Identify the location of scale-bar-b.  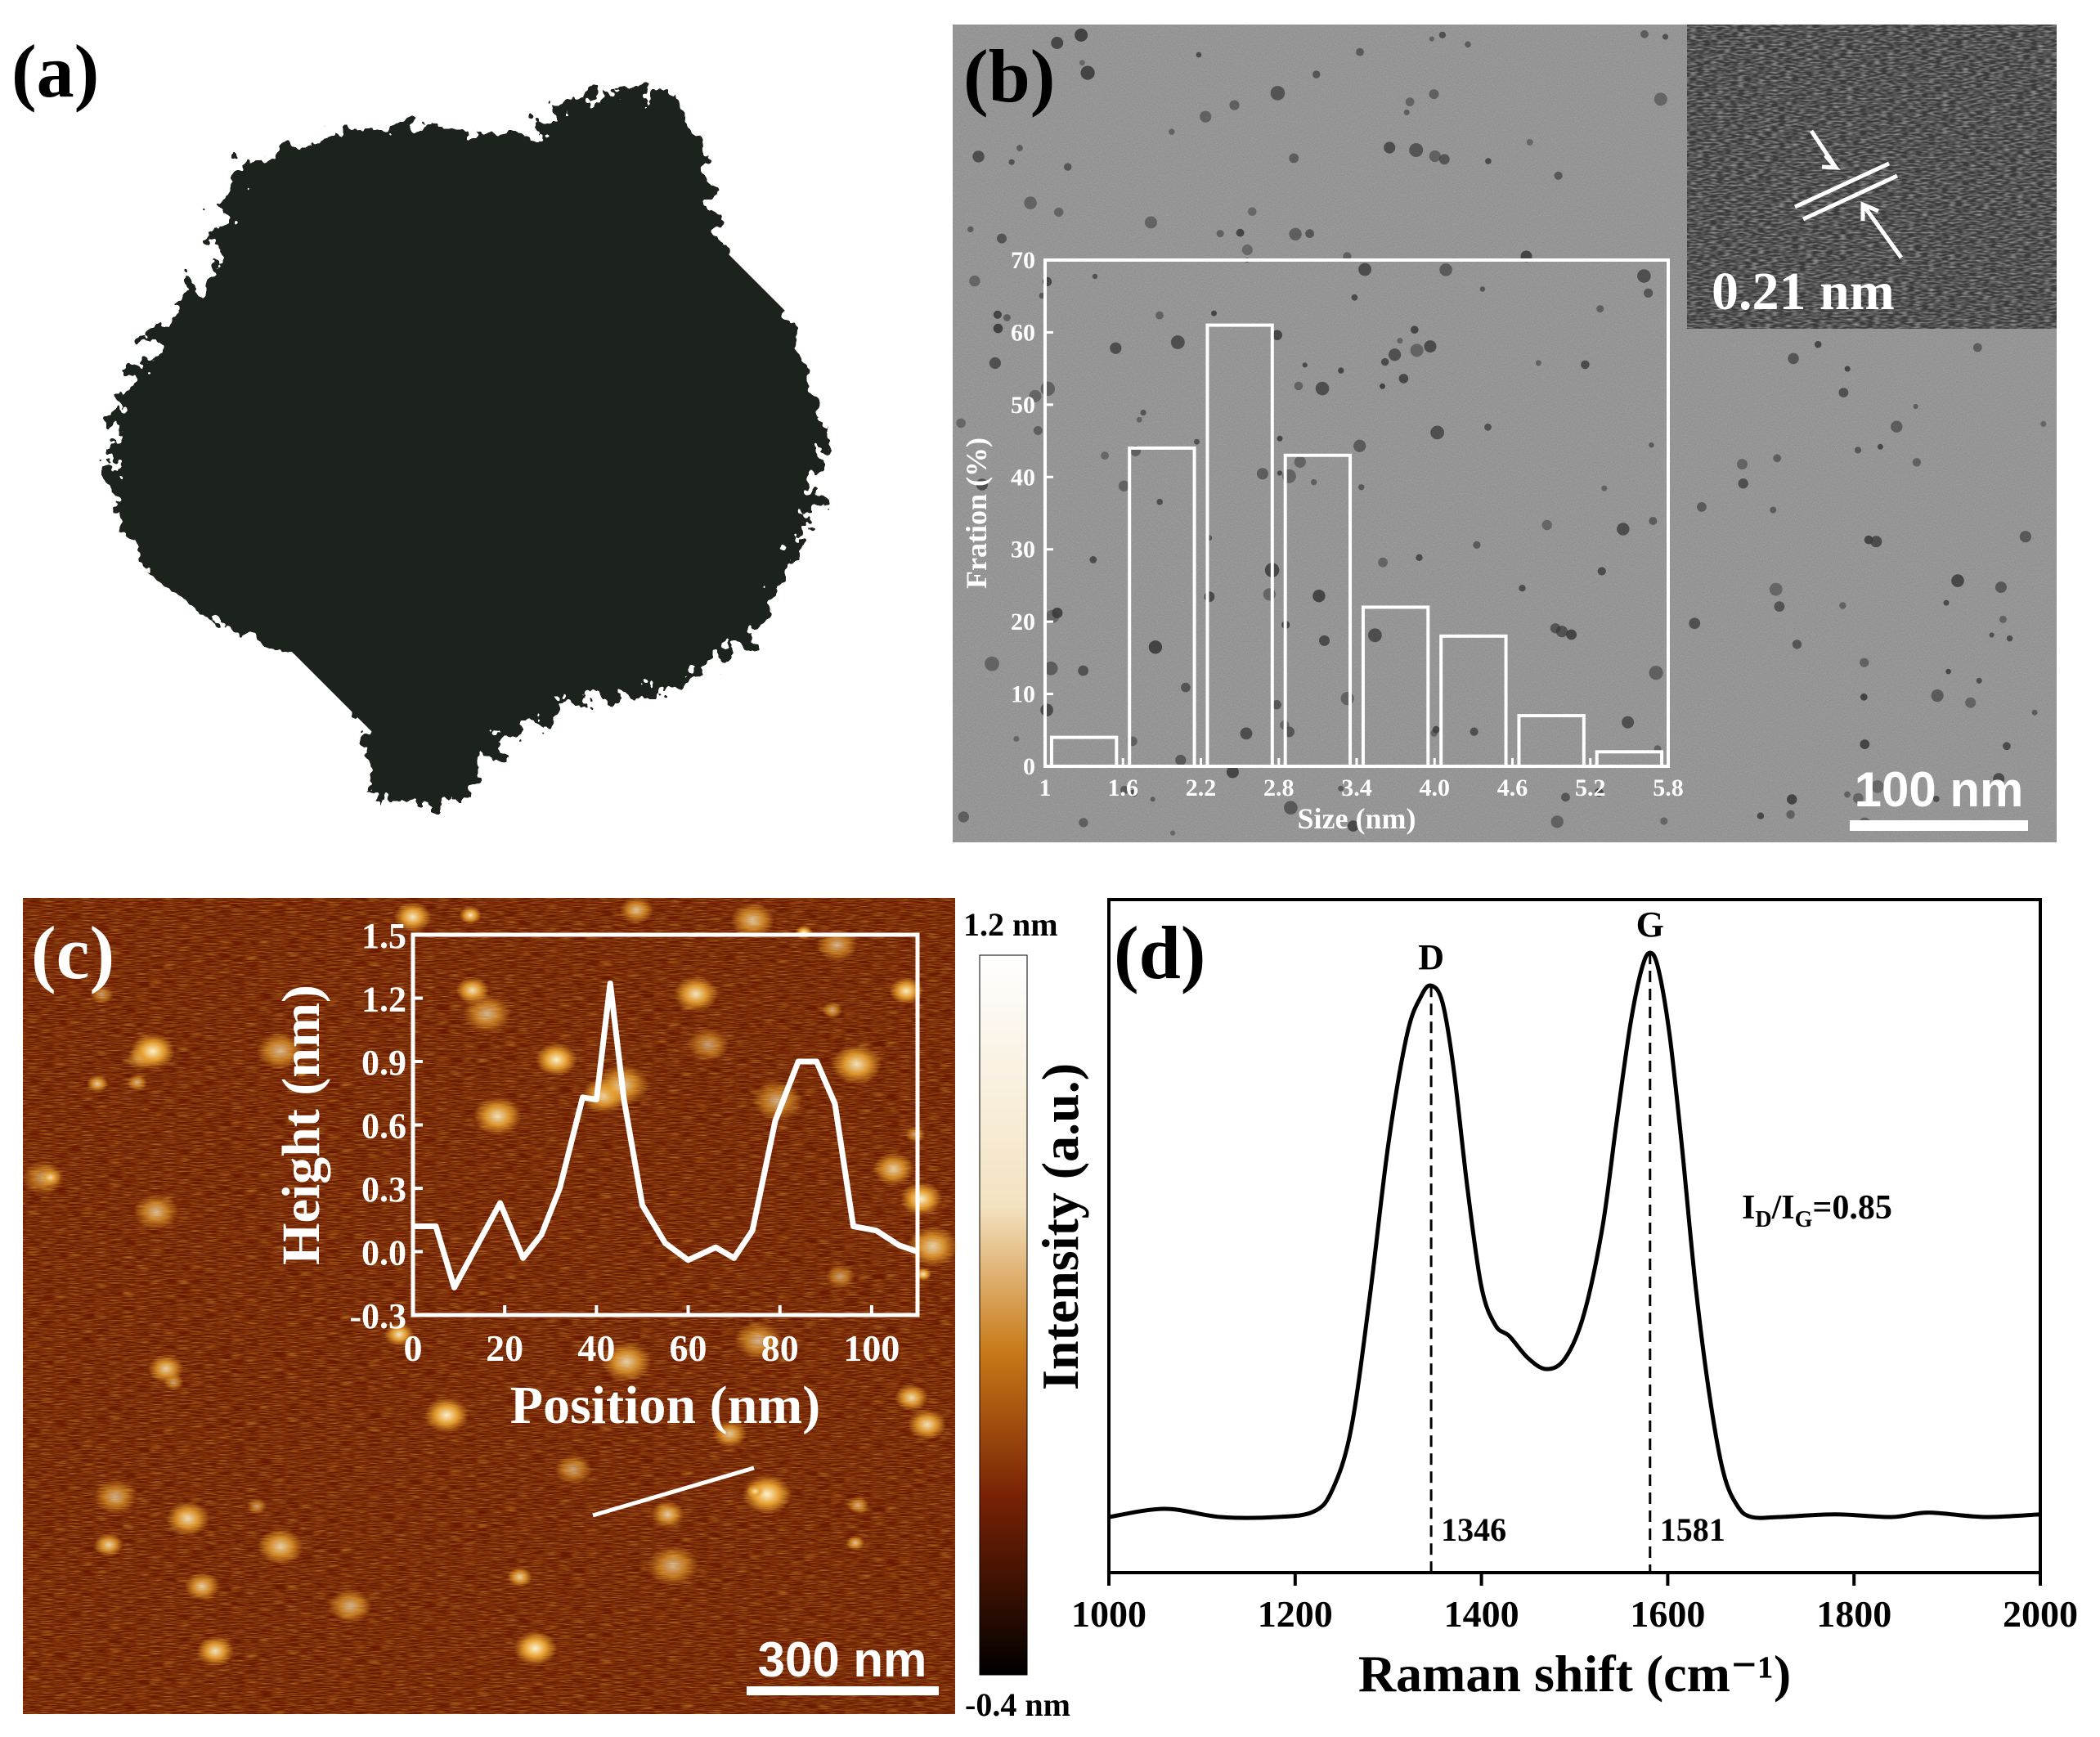
(1939, 825).